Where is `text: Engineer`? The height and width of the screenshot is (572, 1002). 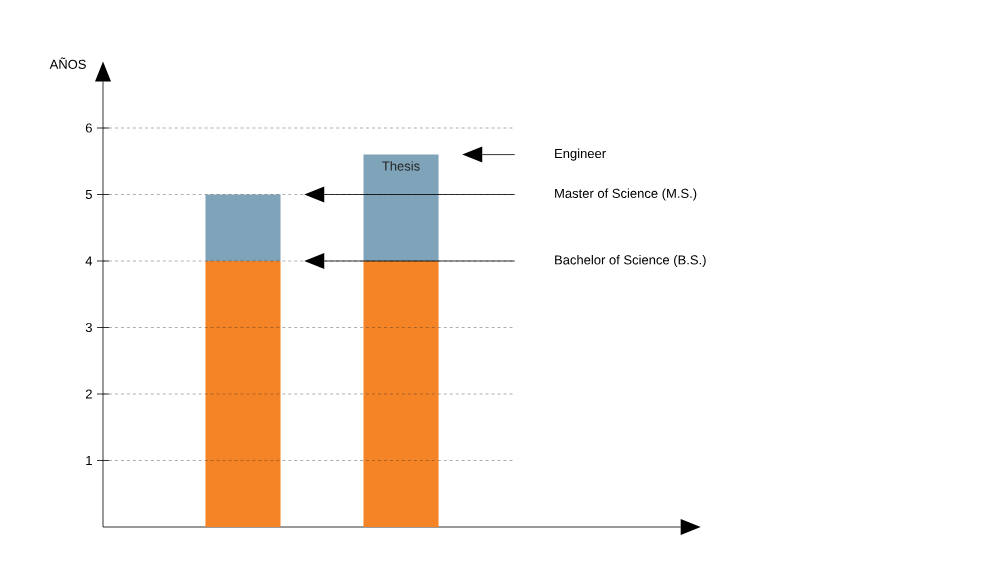
text: Engineer is located at coordinates (580, 154).